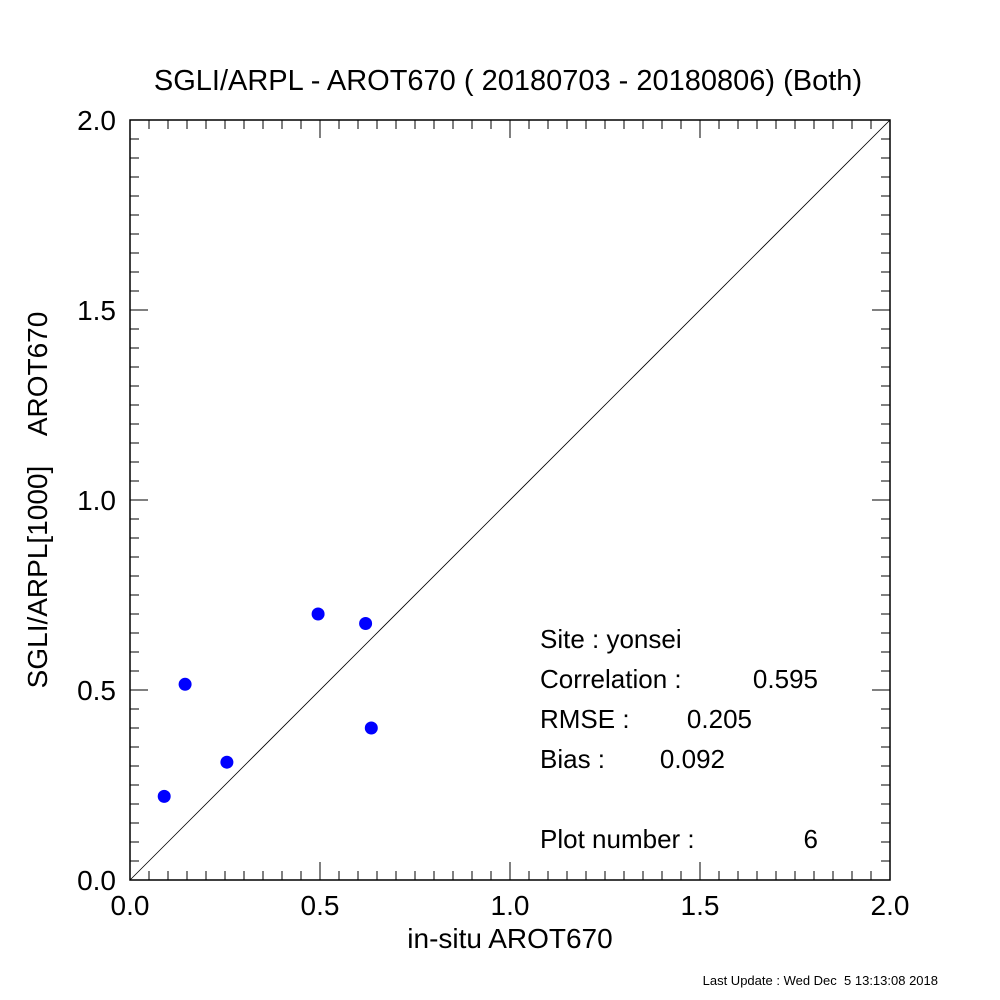  I want to click on x-tick-label: 0.5, so click(320, 905).